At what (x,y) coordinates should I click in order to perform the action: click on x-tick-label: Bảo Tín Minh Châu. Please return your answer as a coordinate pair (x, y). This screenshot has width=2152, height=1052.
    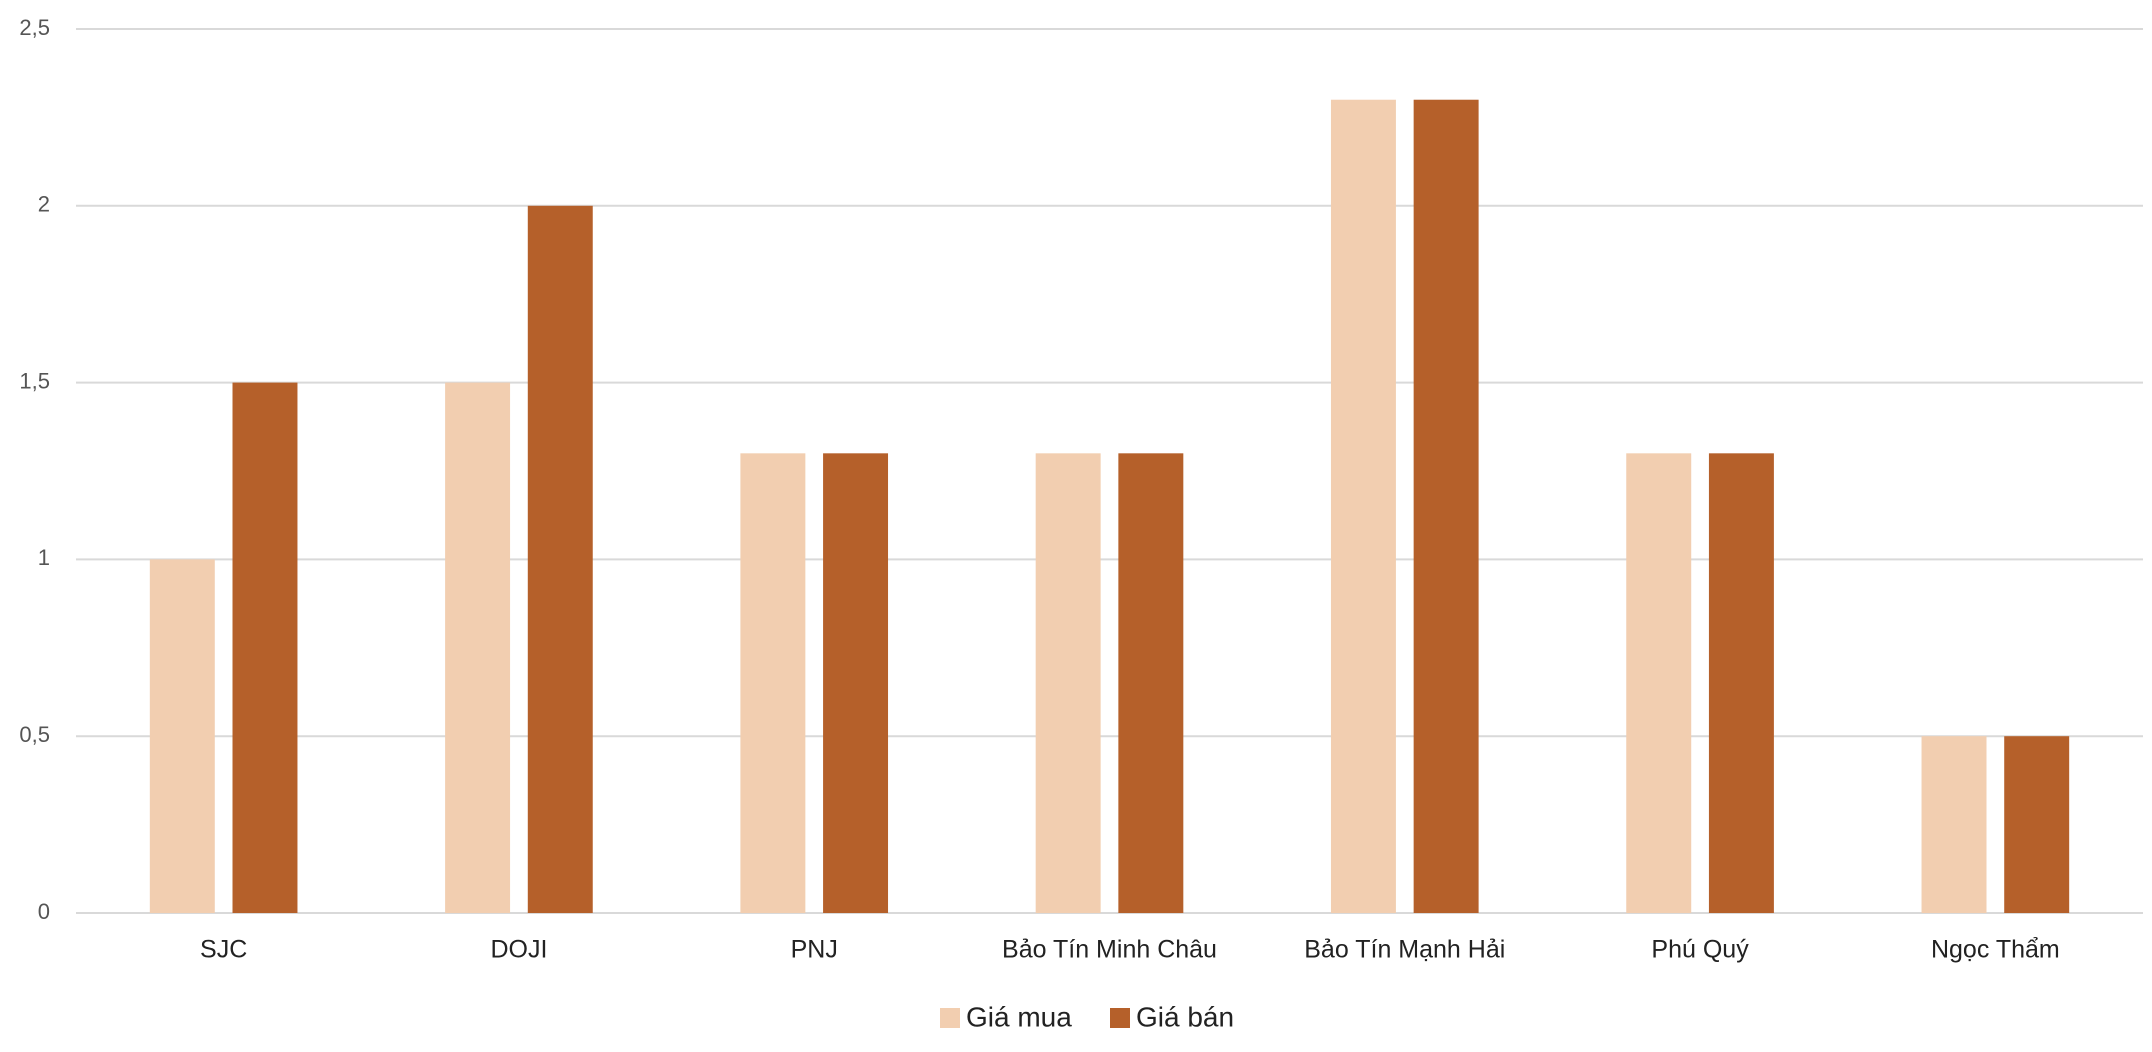
    Looking at the image, I should click on (1109, 950).